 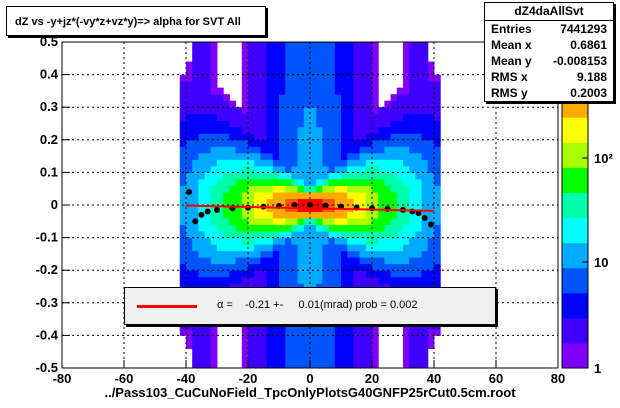 What do you see at coordinates (47, 334) in the screenshot?
I see `y-tick-label: -0.4` at bounding box center [47, 334].